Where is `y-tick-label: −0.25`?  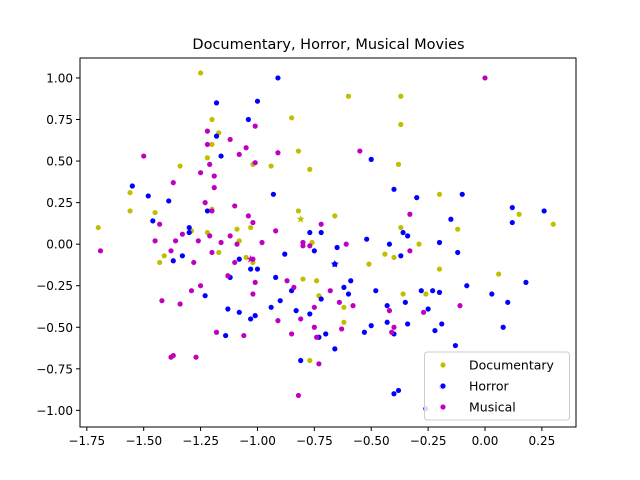 y-tick-label: −0.25 is located at coordinates (54, 286).